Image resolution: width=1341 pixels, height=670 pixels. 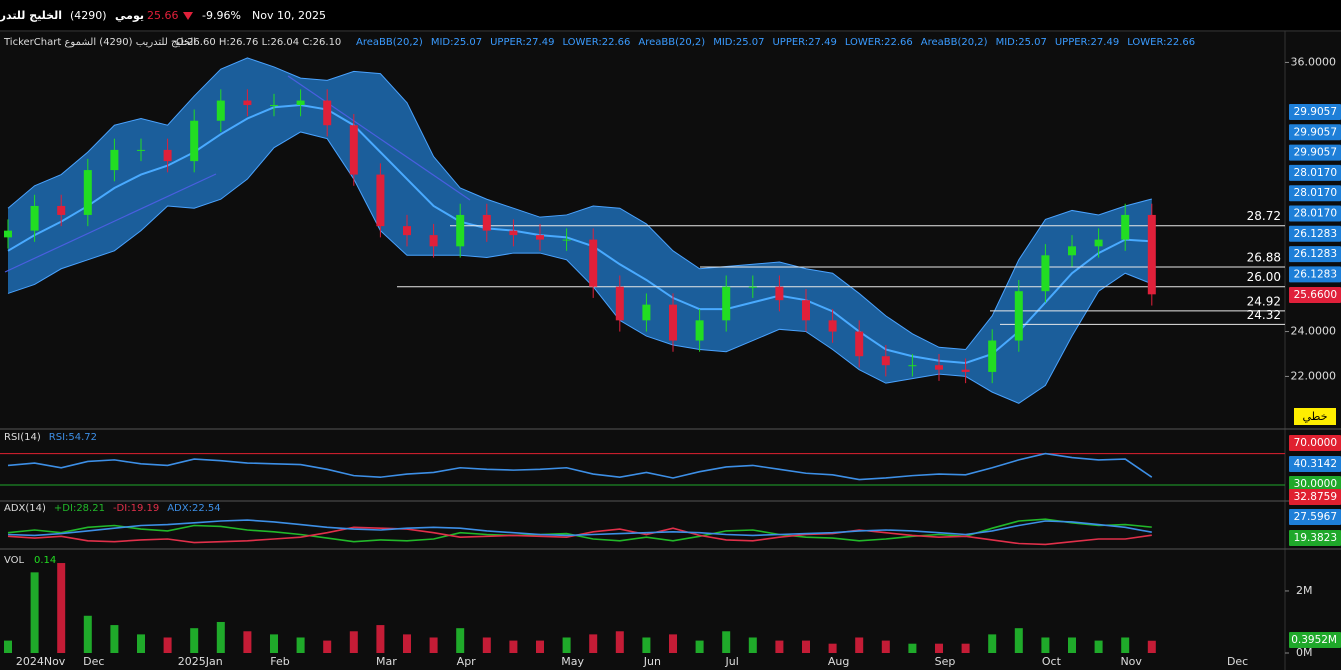 I want to click on last-price-badge-box, so click(x=1315, y=295).